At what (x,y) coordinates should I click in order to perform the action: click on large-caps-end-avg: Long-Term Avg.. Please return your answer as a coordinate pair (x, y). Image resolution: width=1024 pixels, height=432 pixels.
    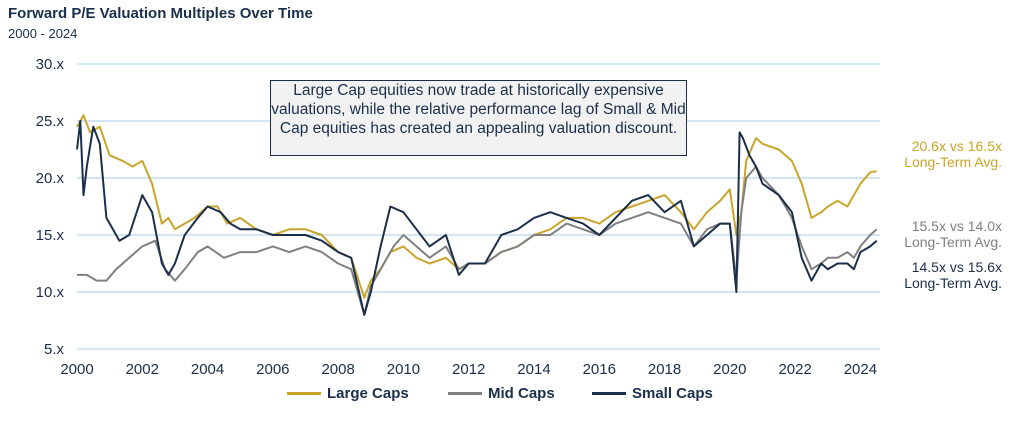
    Looking at the image, I should click on (953, 162).